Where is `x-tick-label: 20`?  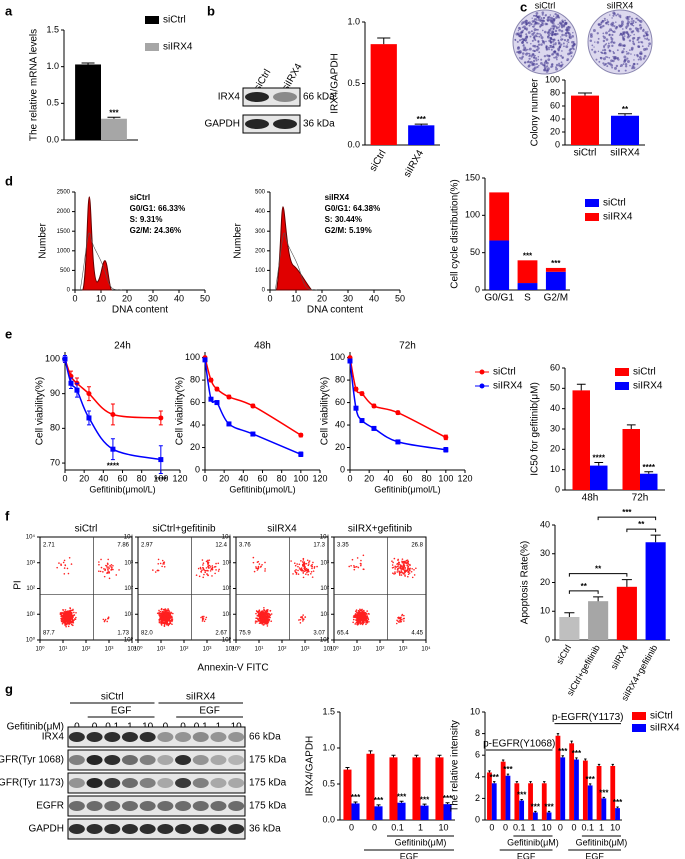
x-tick-label: 20 is located at coordinates (369, 478).